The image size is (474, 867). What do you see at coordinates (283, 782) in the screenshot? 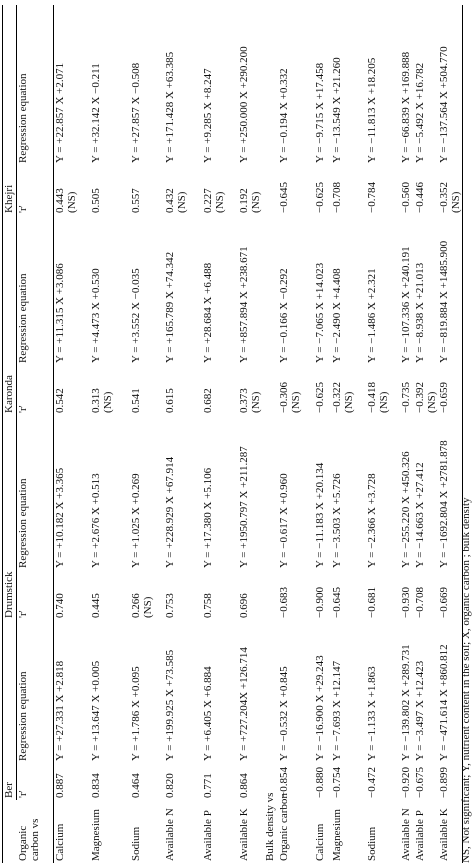
I see `r-value: −0.854` at bounding box center [283, 782].